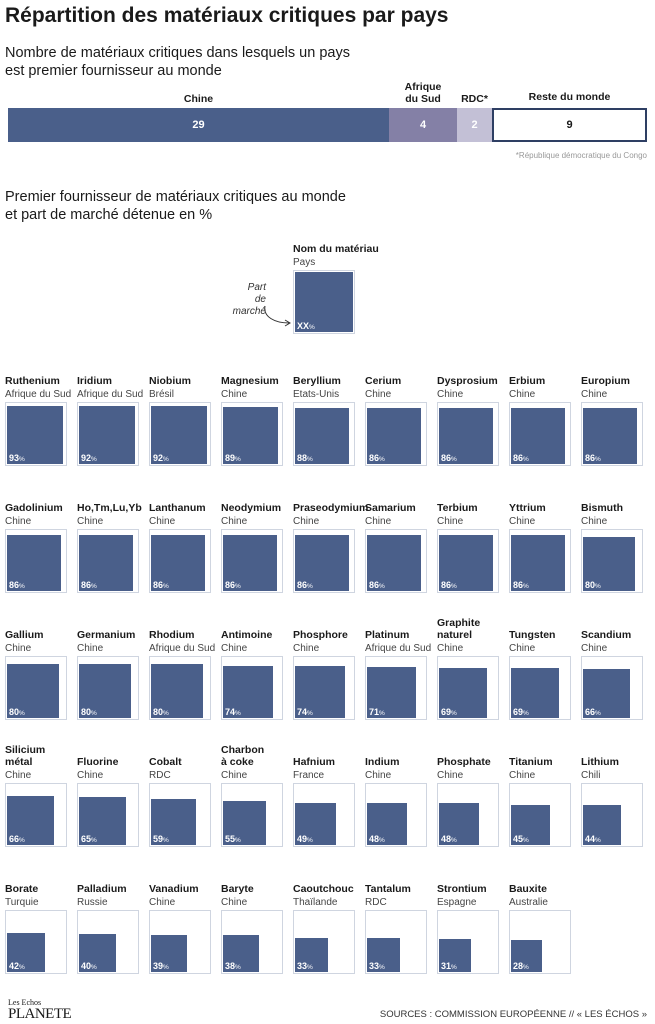 This screenshot has height=1024, width=655. I want to click on material-name: Vanadium, so click(174, 889).